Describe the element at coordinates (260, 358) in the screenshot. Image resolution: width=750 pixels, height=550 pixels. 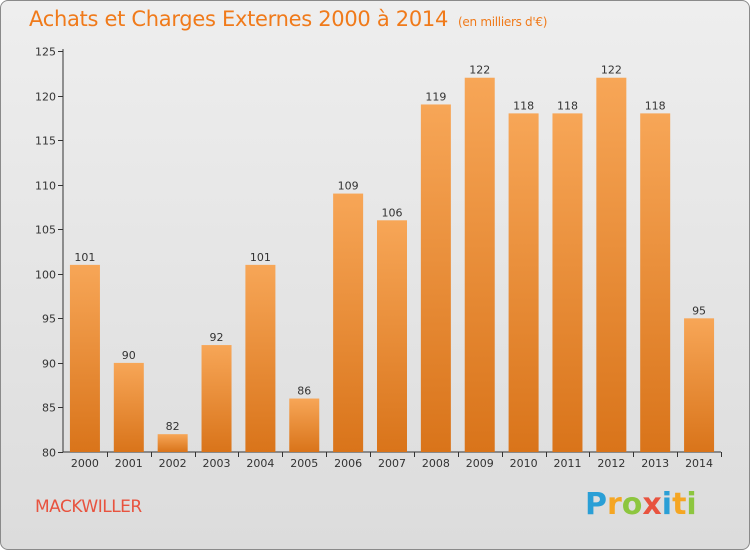
I see `bar-2004` at that location.